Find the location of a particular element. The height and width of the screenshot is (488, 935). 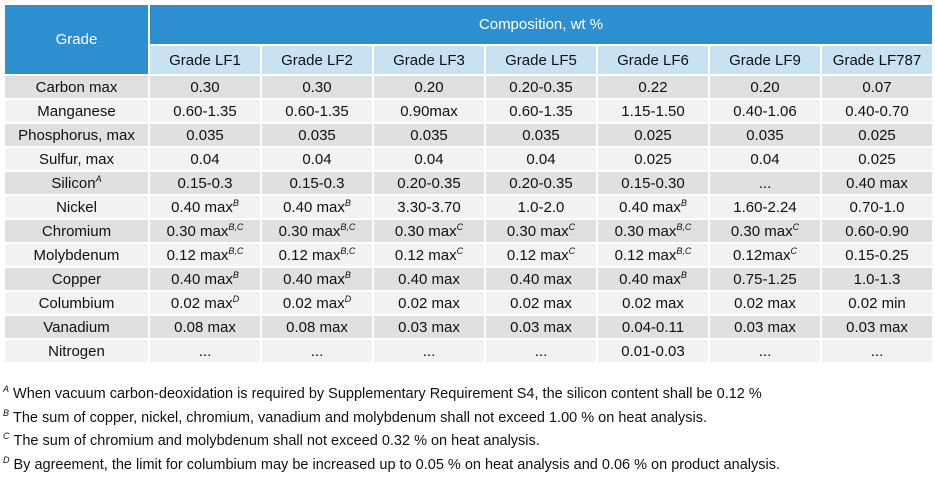

grade-header: Grade is located at coordinates (76, 39).